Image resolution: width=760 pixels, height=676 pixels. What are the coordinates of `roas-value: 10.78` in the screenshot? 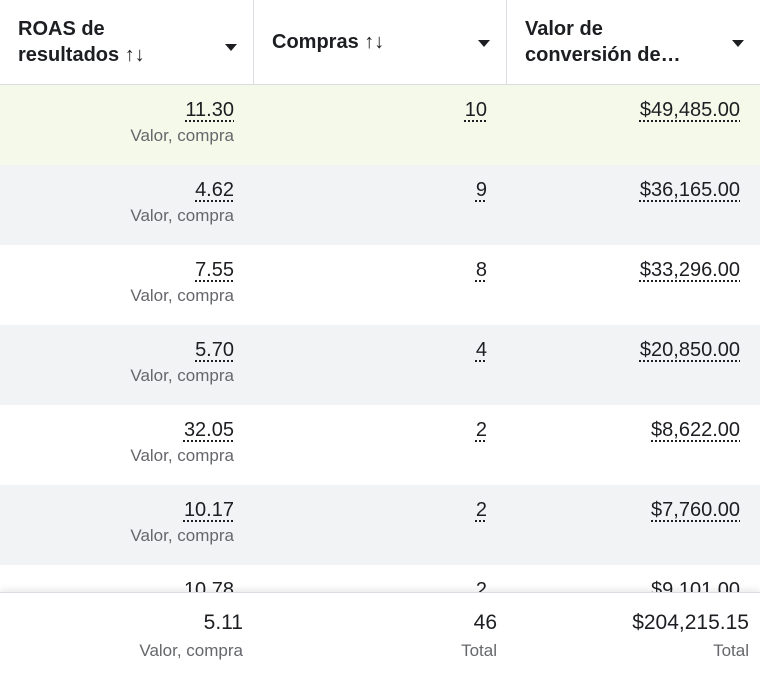 It's located at (208, 585).